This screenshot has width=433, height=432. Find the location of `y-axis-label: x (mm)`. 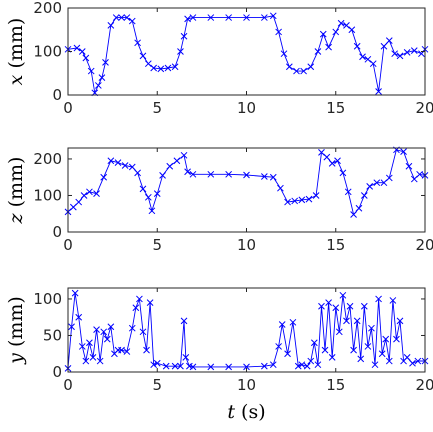

y-axis-label: x (mm) is located at coordinates (16, 52).